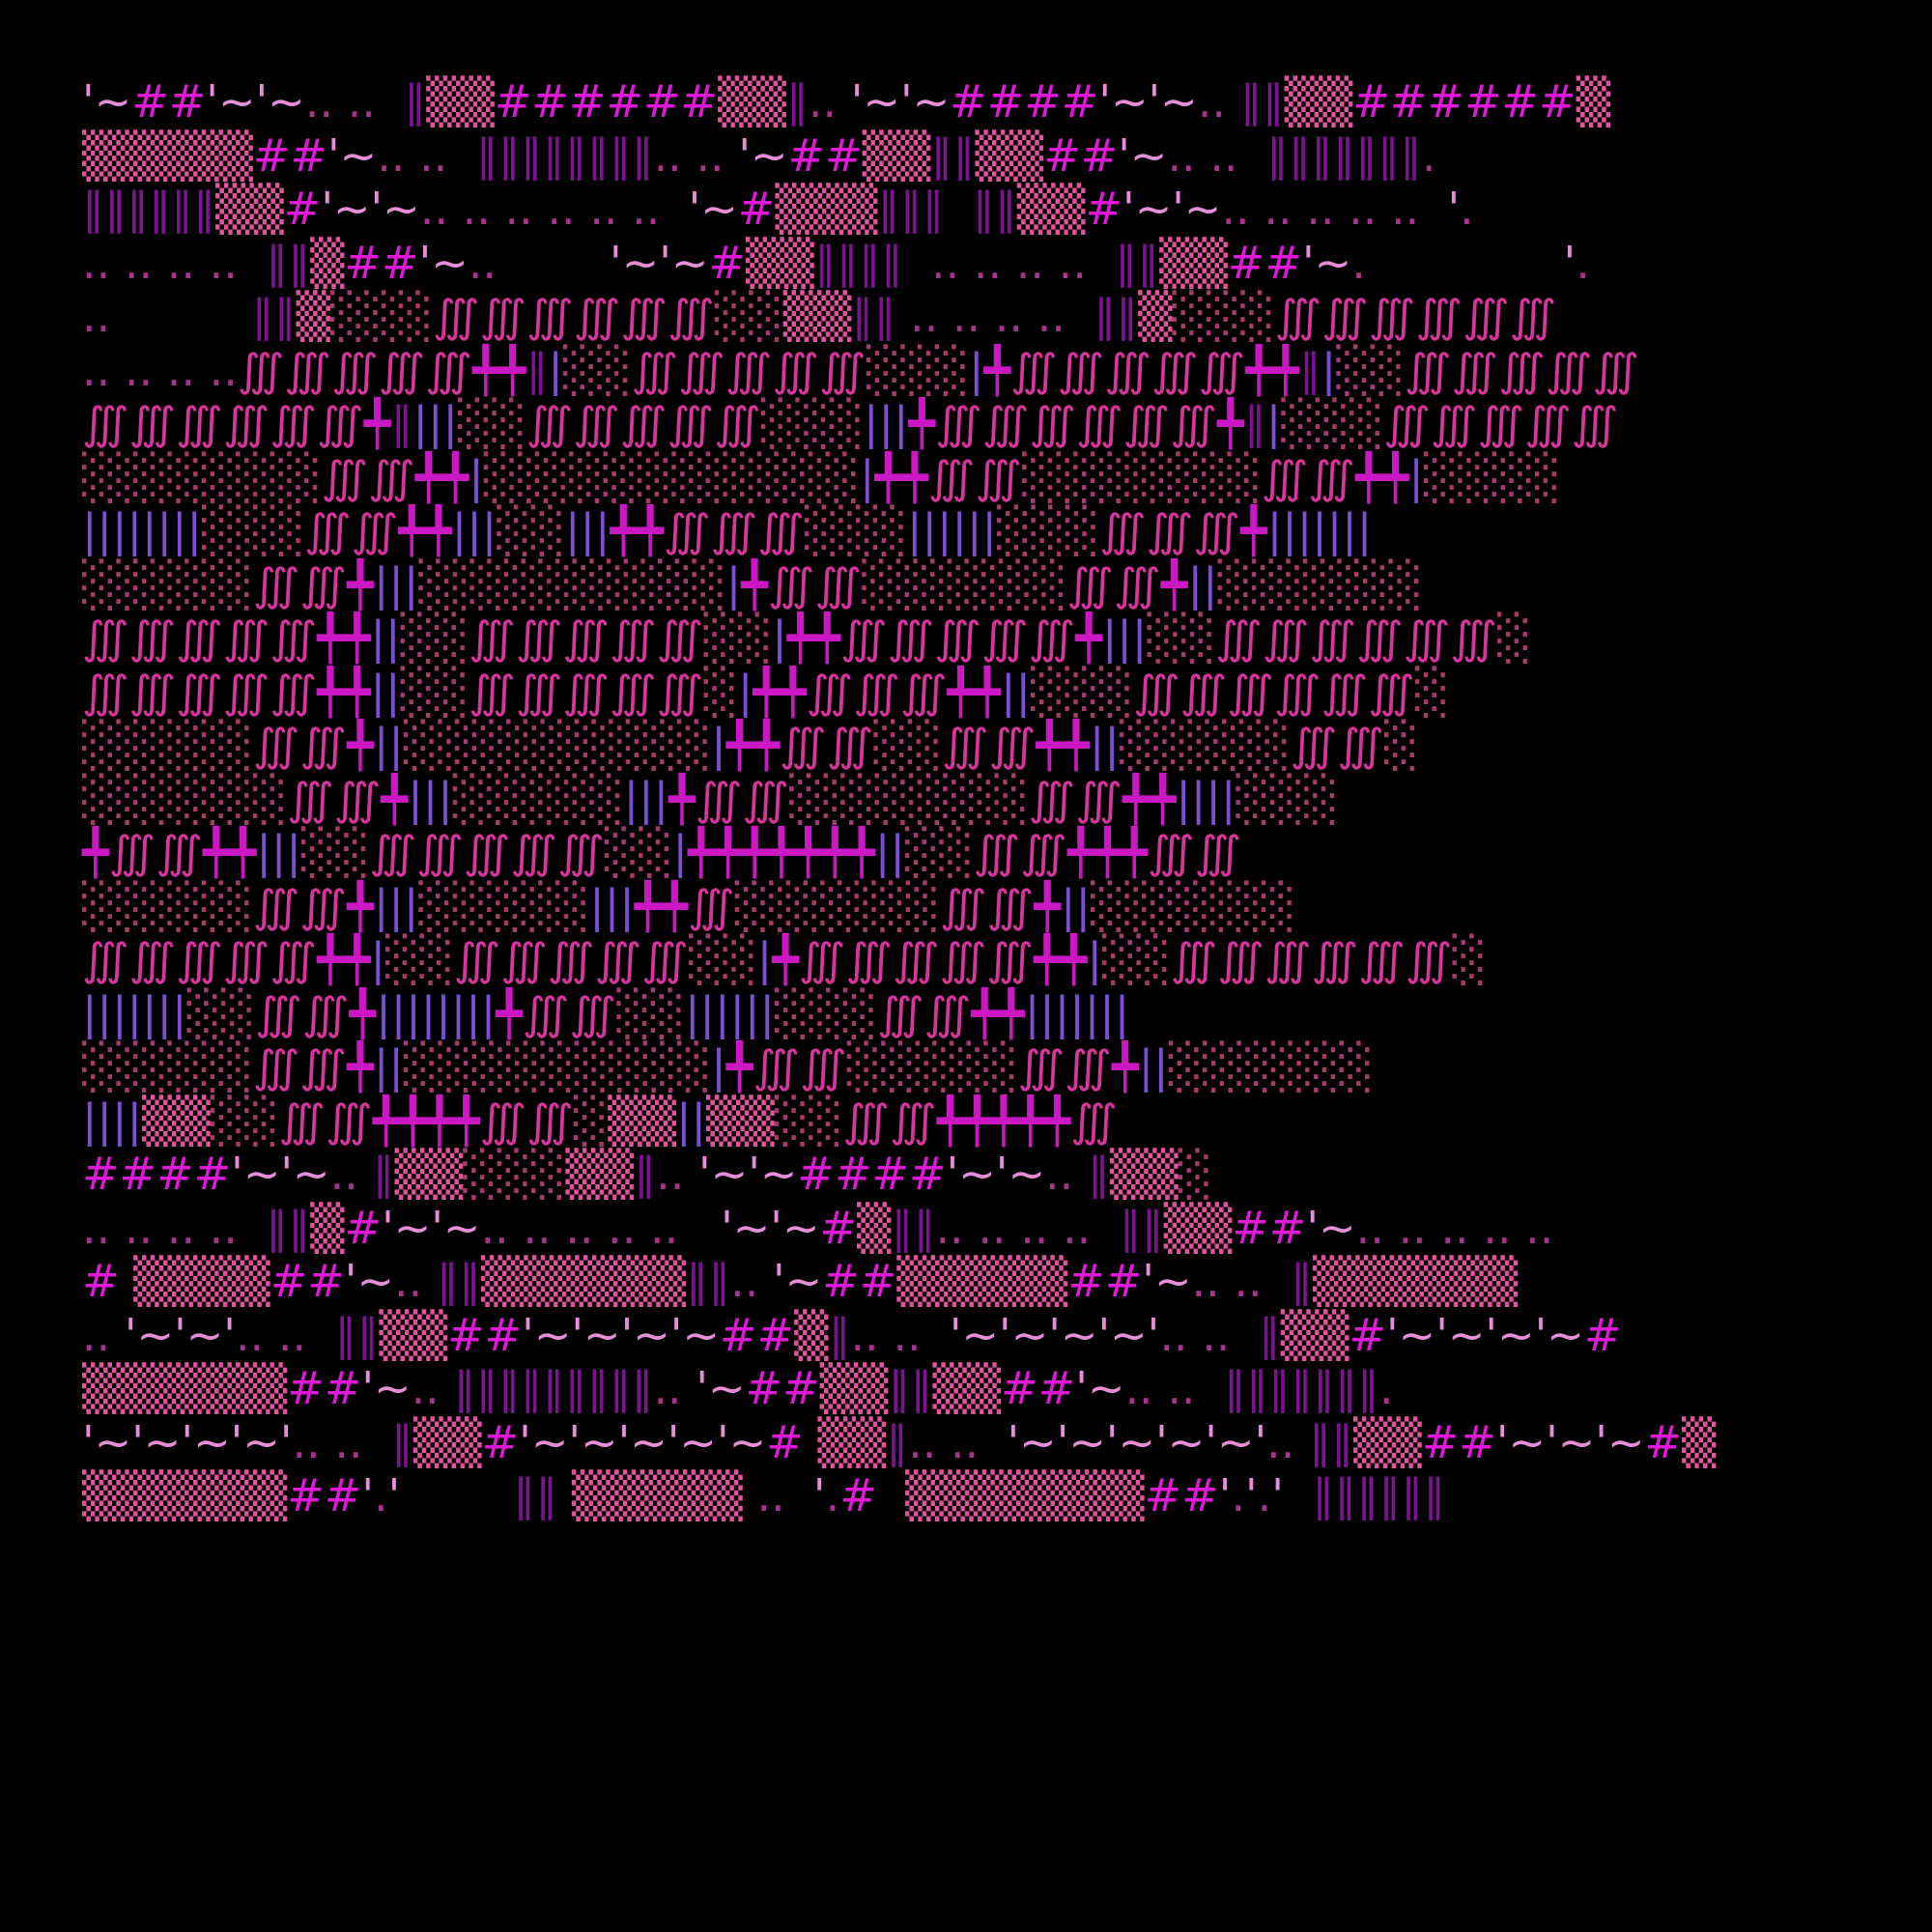 Image resolution: width=1932 pixels, height=1932 pixels. What do you see at coordinates (572, 584) in the screenshot?
I see `light-shade-block-glyph: ░░░░░░░░░` at bounding box center [572, 584].